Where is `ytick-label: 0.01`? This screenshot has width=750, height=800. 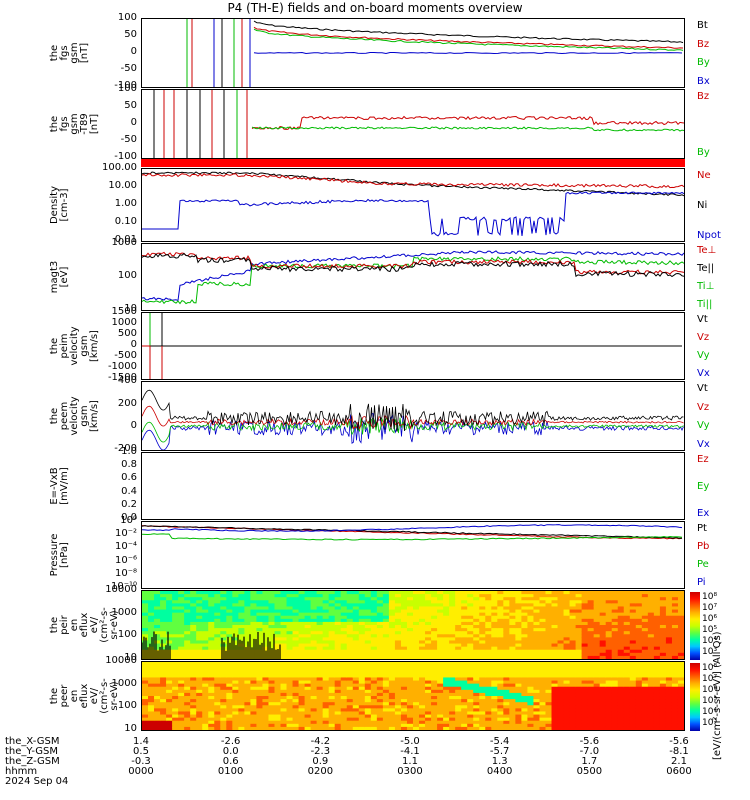
ytick-label: 0.01 is located at coordinates (125, 239).